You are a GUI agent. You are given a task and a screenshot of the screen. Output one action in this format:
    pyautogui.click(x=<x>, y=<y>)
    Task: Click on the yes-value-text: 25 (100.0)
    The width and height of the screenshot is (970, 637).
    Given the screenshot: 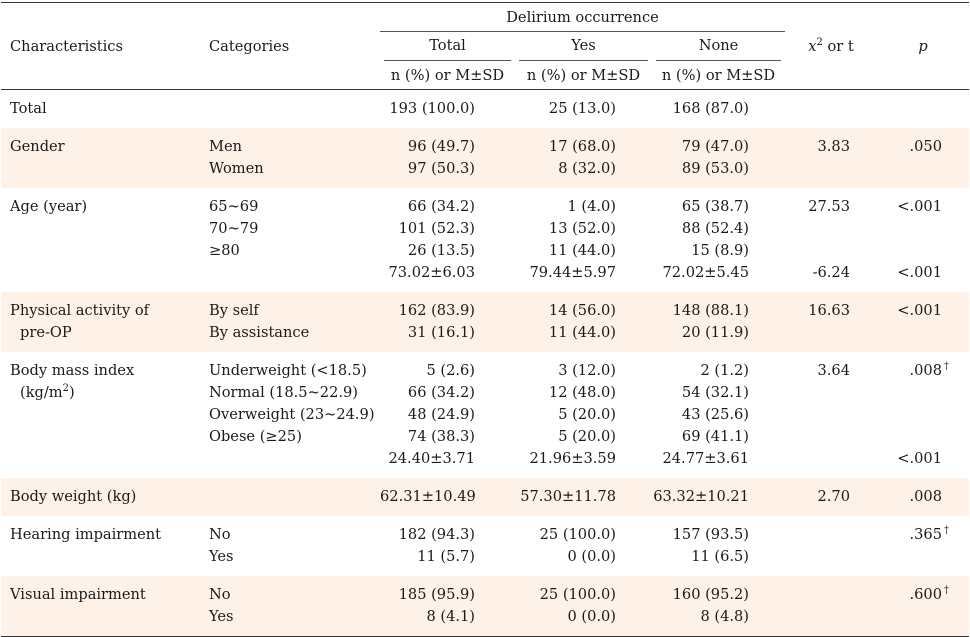 What is the action you would take?
    pyautogui.click(x=577, y=534)
    